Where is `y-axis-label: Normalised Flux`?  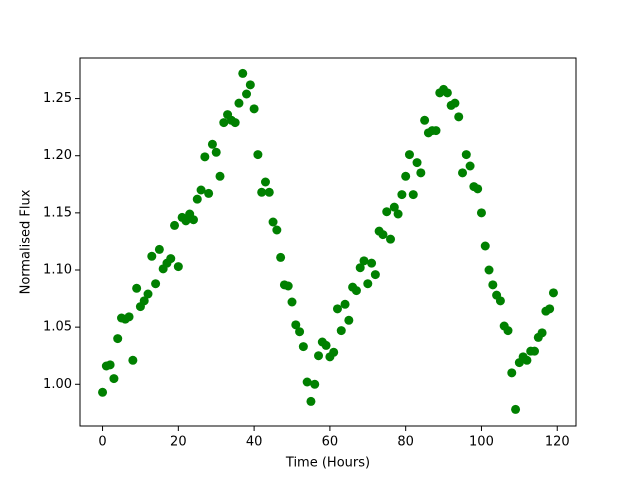
y-axis-label: Normalised Flux is located at coordinates (26, 241).